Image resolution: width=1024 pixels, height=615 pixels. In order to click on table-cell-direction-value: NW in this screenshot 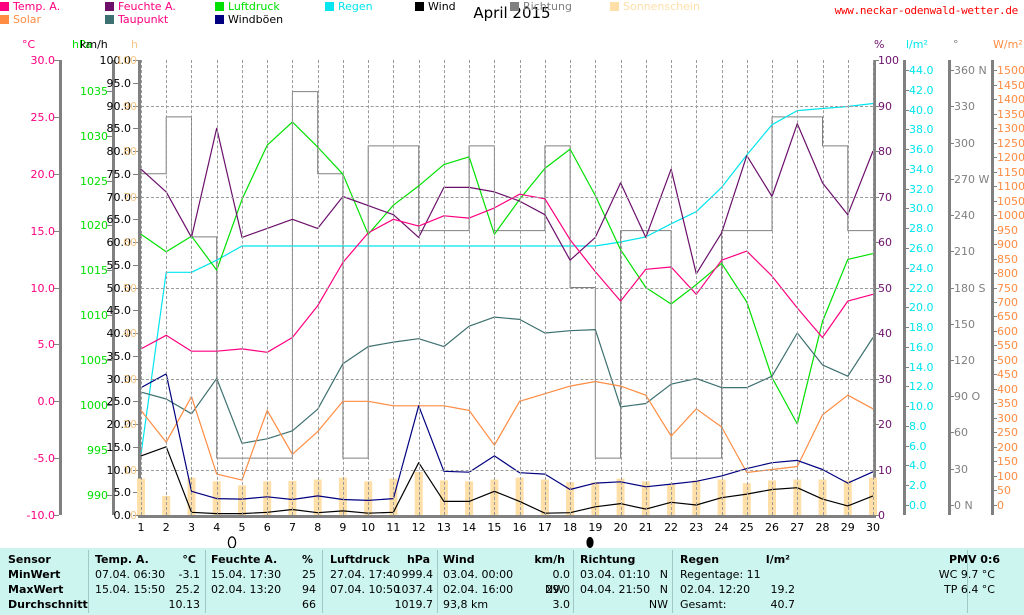, I will do `click(658, 604)`.